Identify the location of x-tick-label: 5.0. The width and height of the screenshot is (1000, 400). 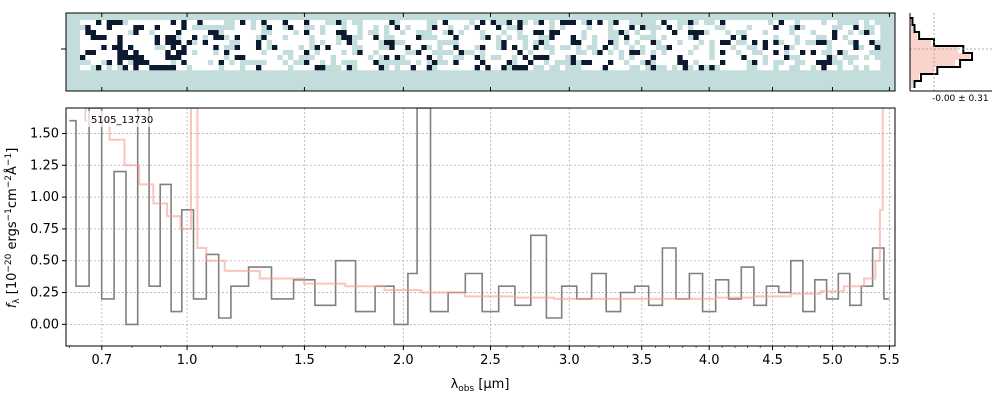
(832, 360).